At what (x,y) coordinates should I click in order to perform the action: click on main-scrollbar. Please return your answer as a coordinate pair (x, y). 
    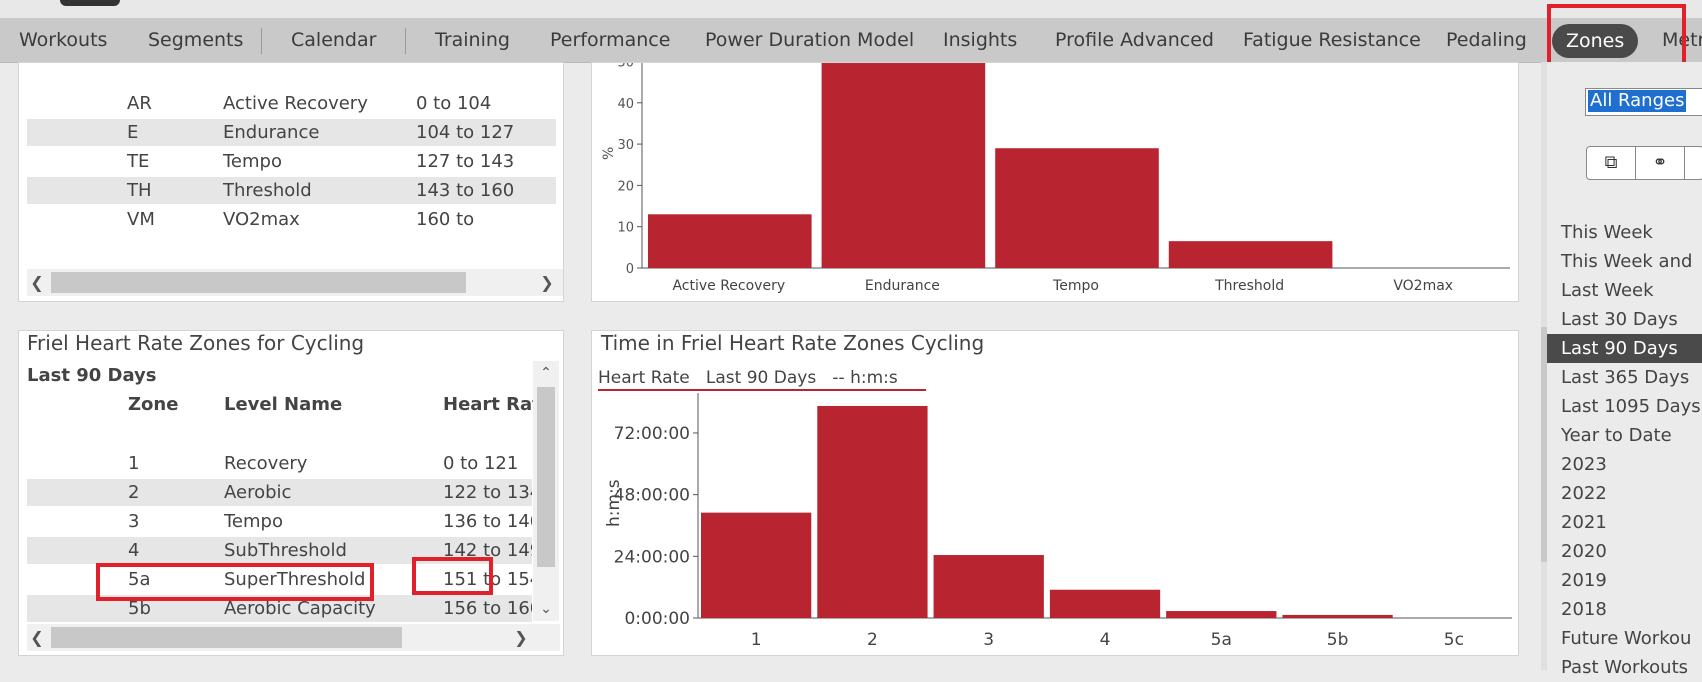
    Looking at the image, I should click on (1546, 366).